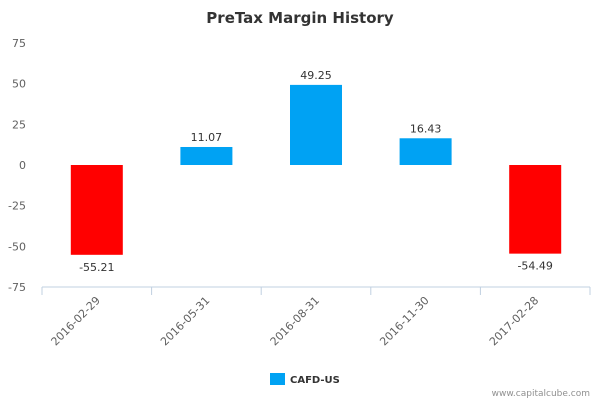  I want to click on data-label: -54.49, so click(534, 266).